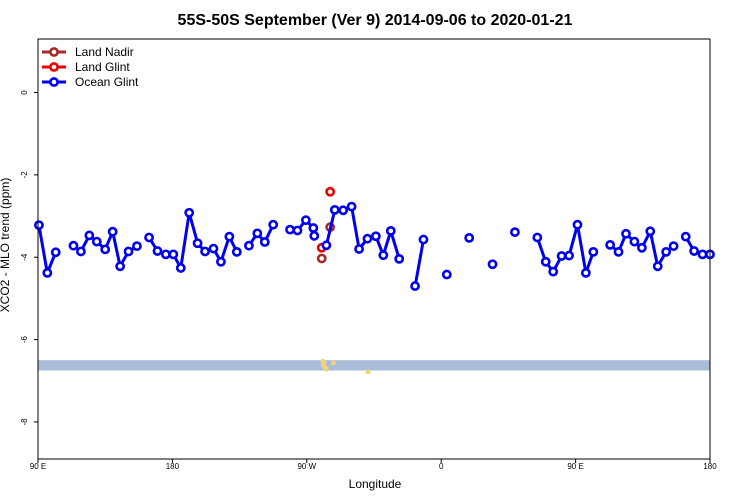 Image resolution: width=750 pixels, height=500 pixels. What do you see at coordinates (107, 82) in the screenshot?
I see `legend-label: Ocean Glint` at bounding box center [107, 82].